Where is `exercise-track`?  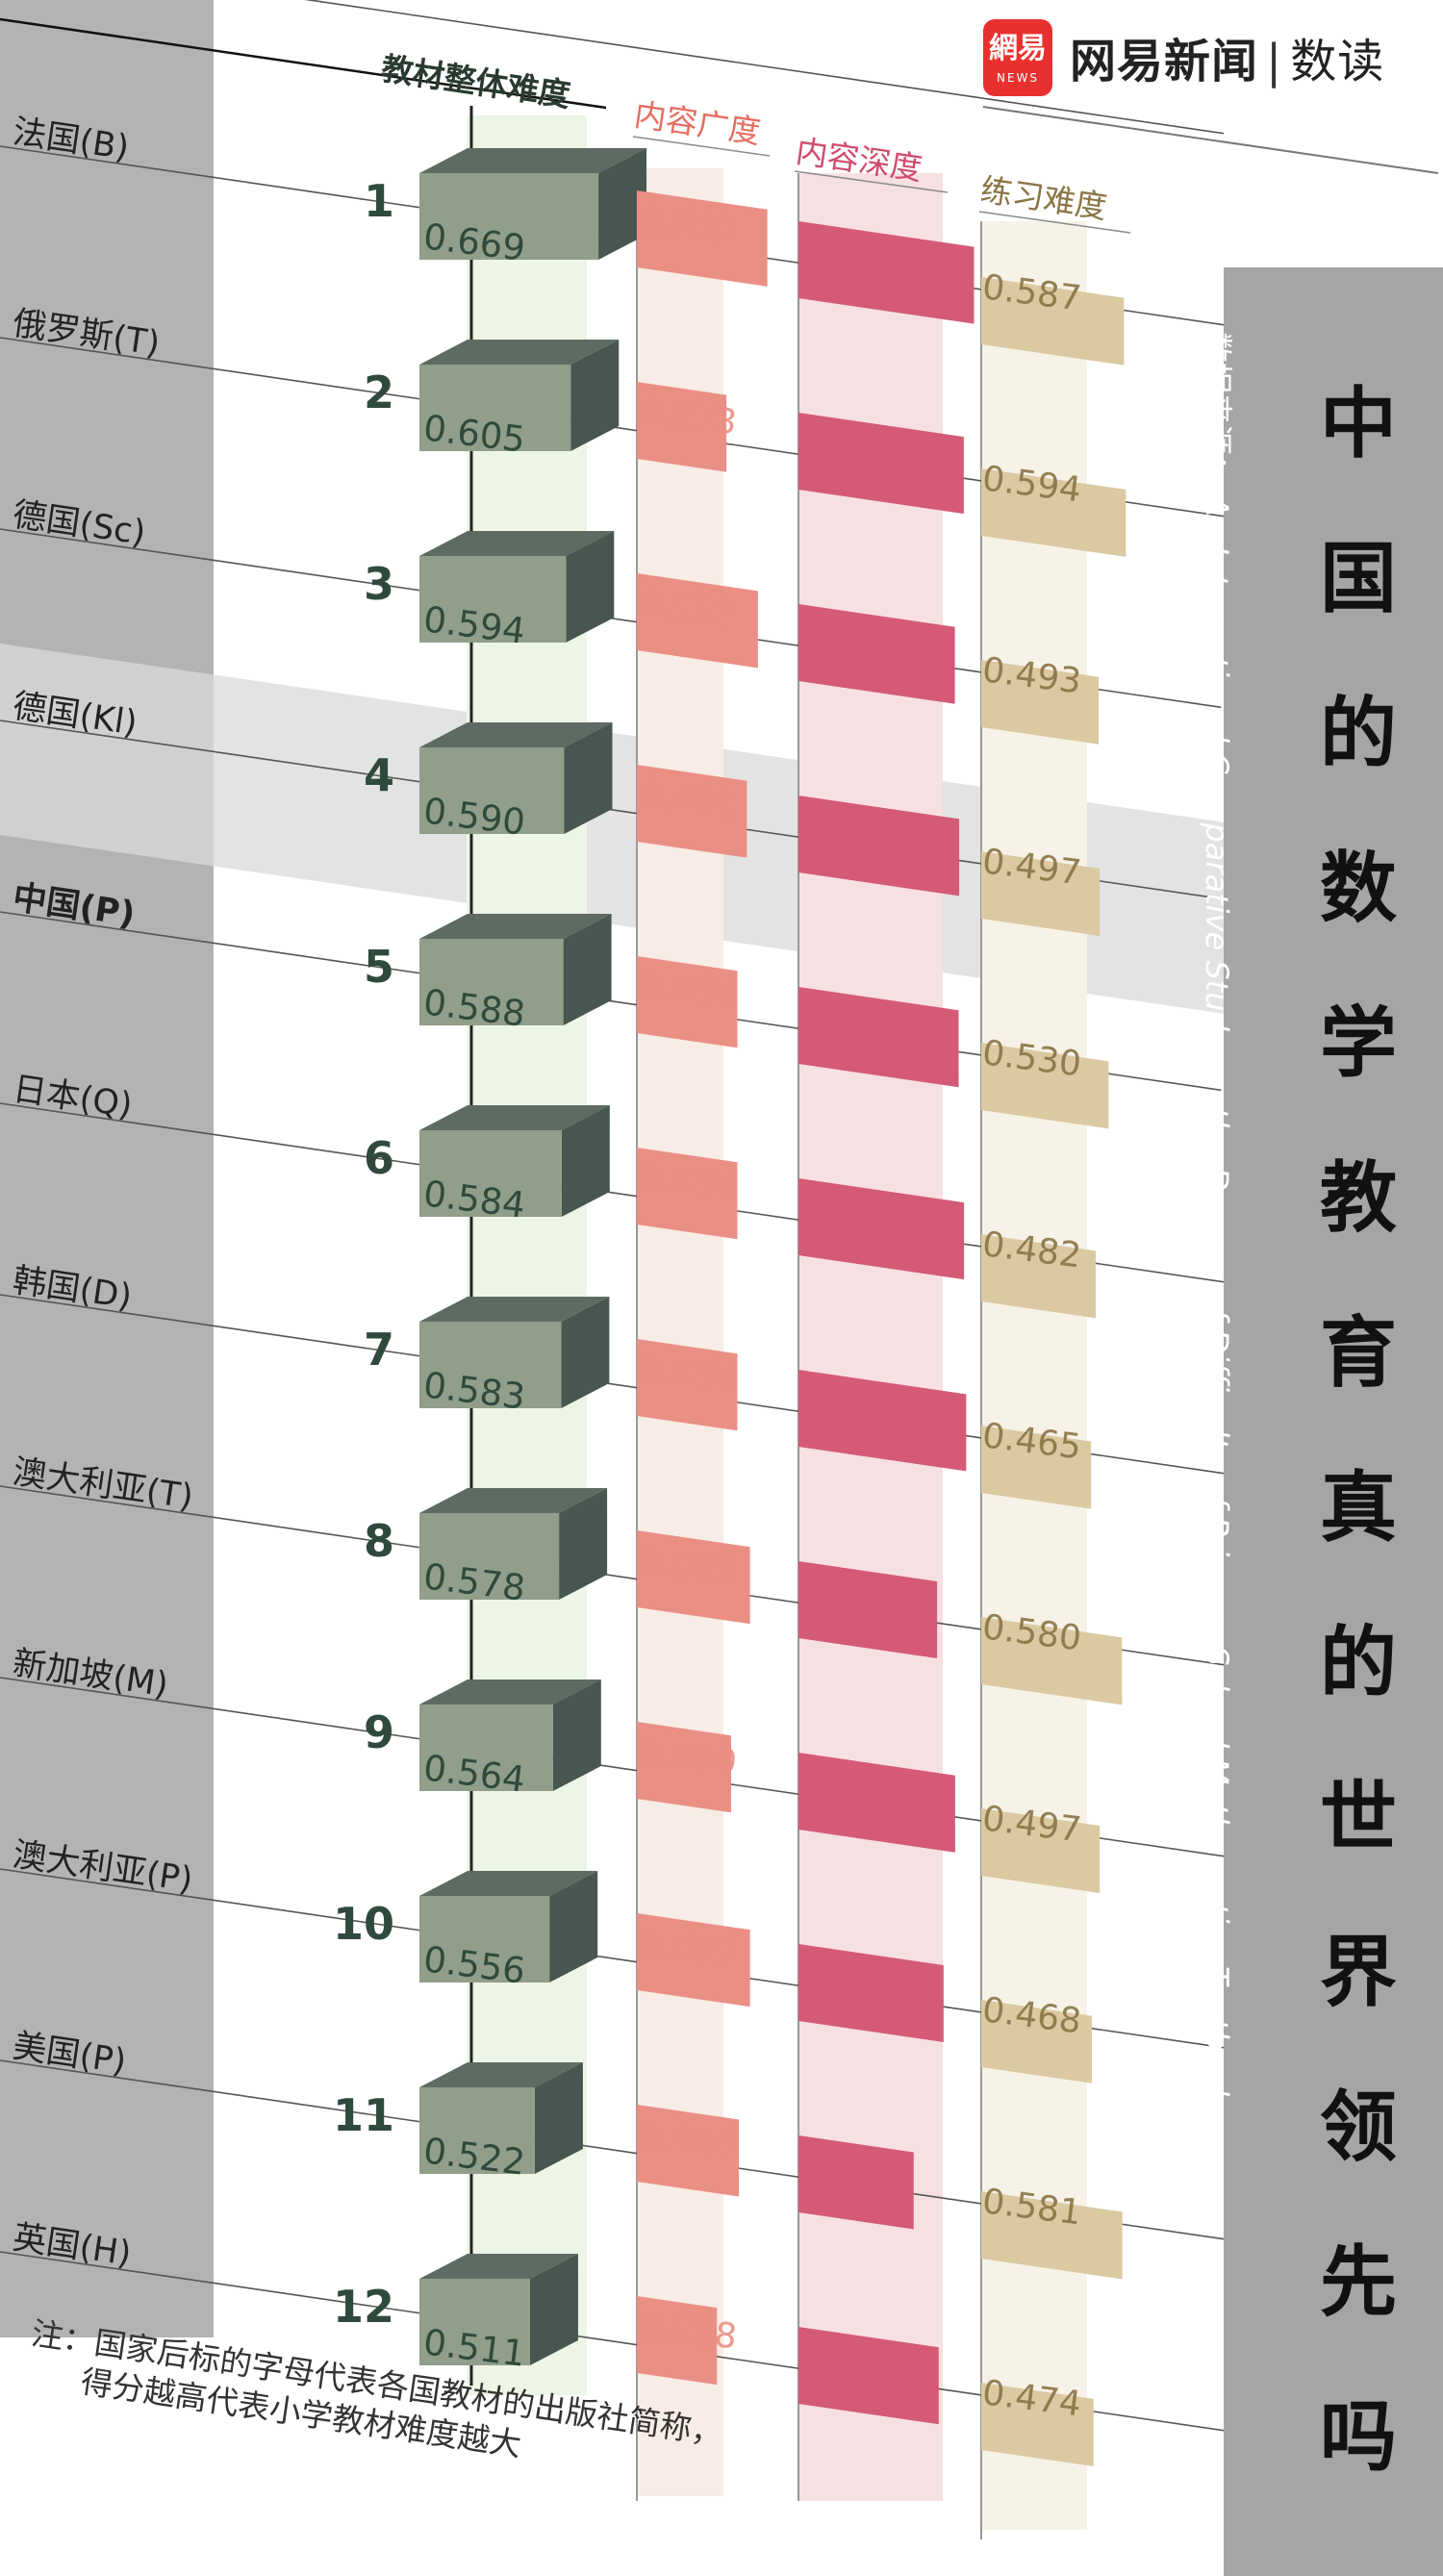
exercise-track is located at coordinates (1034, 1375).